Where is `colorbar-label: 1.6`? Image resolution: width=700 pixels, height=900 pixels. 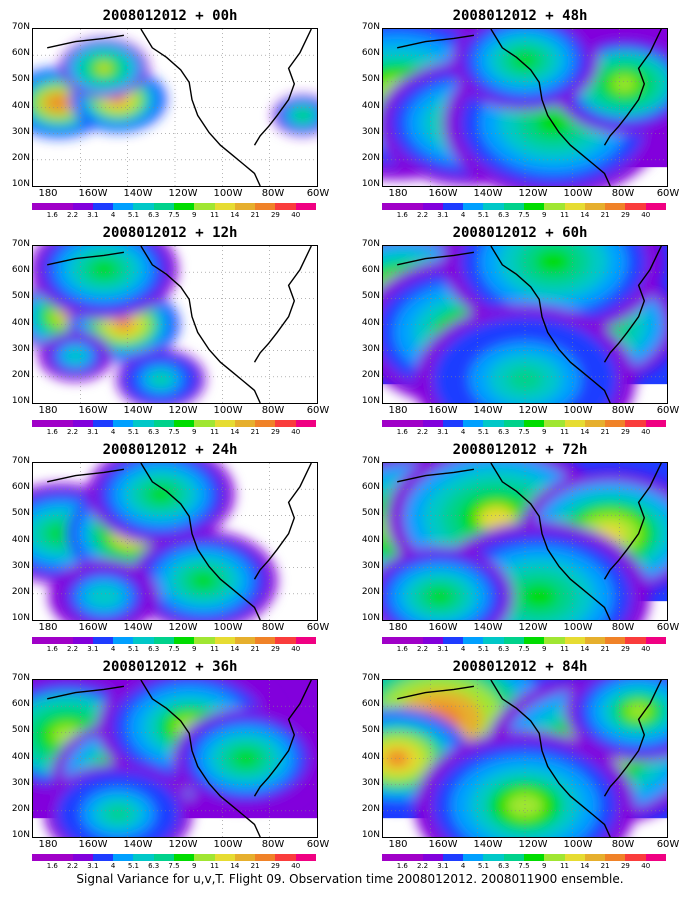
colorbar-label: 1.6 is located at coordinates (402, 432).